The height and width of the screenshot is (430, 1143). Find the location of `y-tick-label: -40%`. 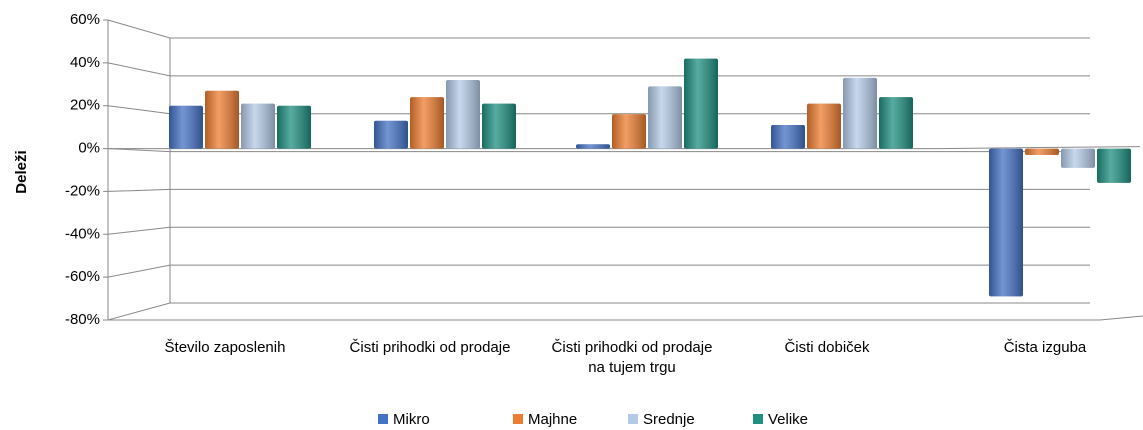

y-tick-label: -40% is located at coordinates (82, 233).